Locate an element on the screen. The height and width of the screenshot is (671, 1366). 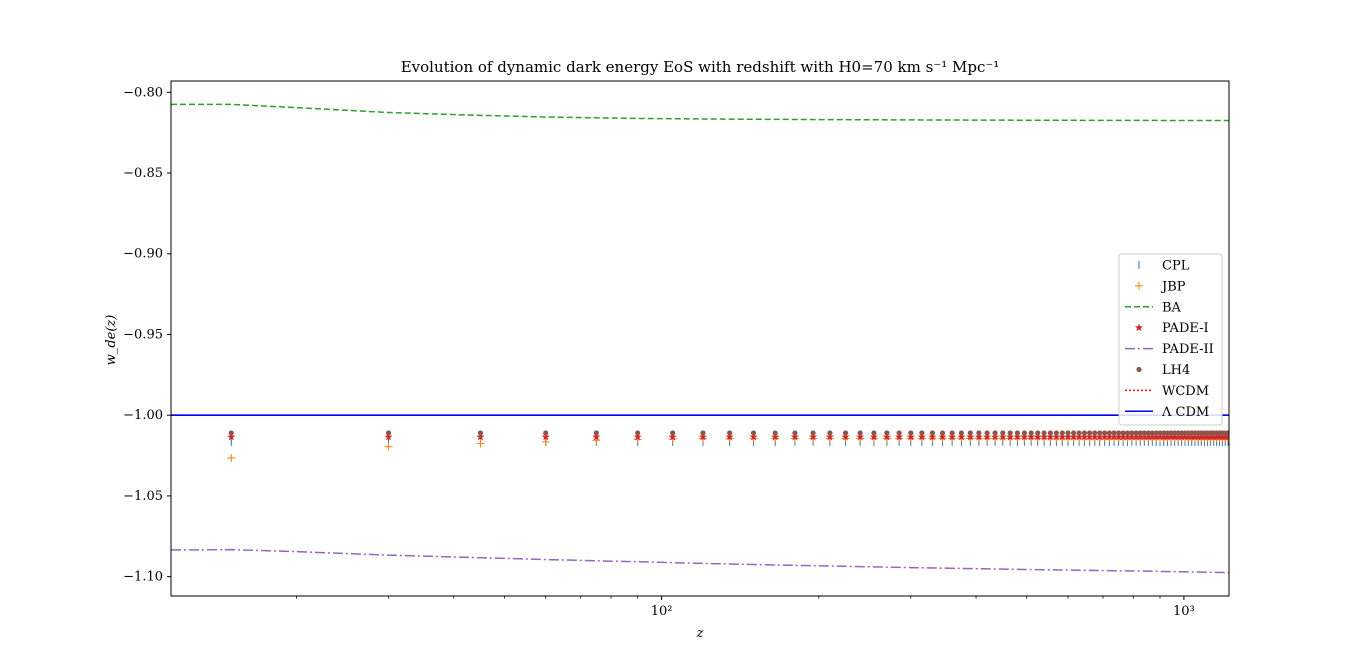
x-axis-title: z is located at coordinates (700, 633).